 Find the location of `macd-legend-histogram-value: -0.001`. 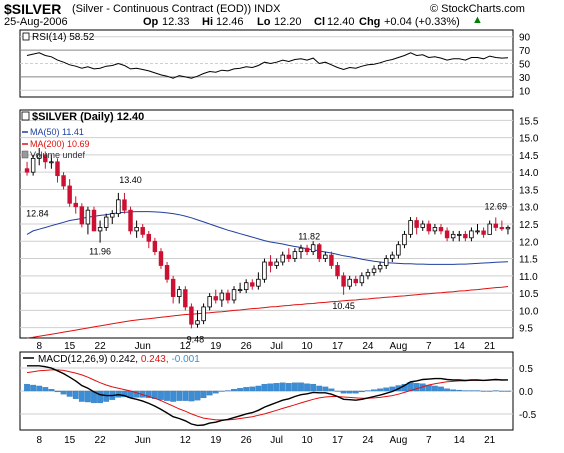

macd-legend-histogram-value: -0.001 is located at coordinates (185, 359).